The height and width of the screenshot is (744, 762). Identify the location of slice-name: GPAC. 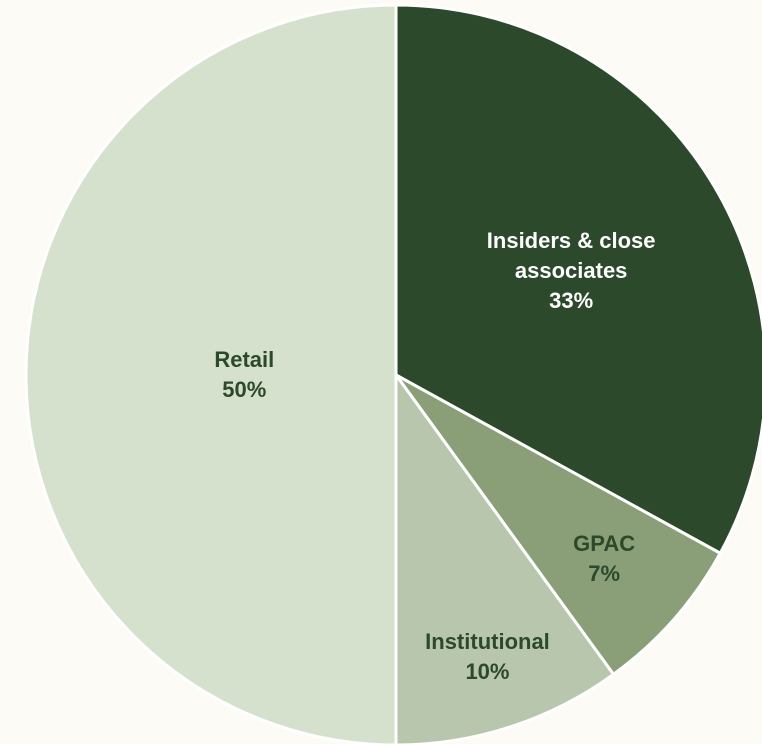
(604, 543).